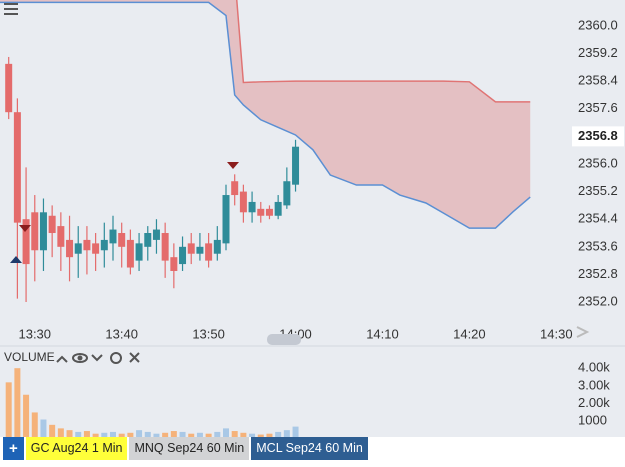 The height and width of the screenshot is (467, 625). I want to click on volume-title: VOLUME, so click(29, 357).